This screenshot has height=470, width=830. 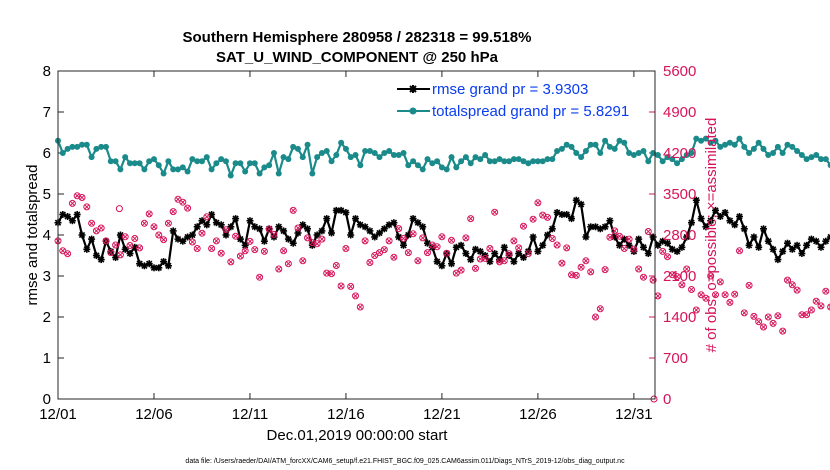 I want to click on x-tick-label: 12/11, so click(x=250, y=414).